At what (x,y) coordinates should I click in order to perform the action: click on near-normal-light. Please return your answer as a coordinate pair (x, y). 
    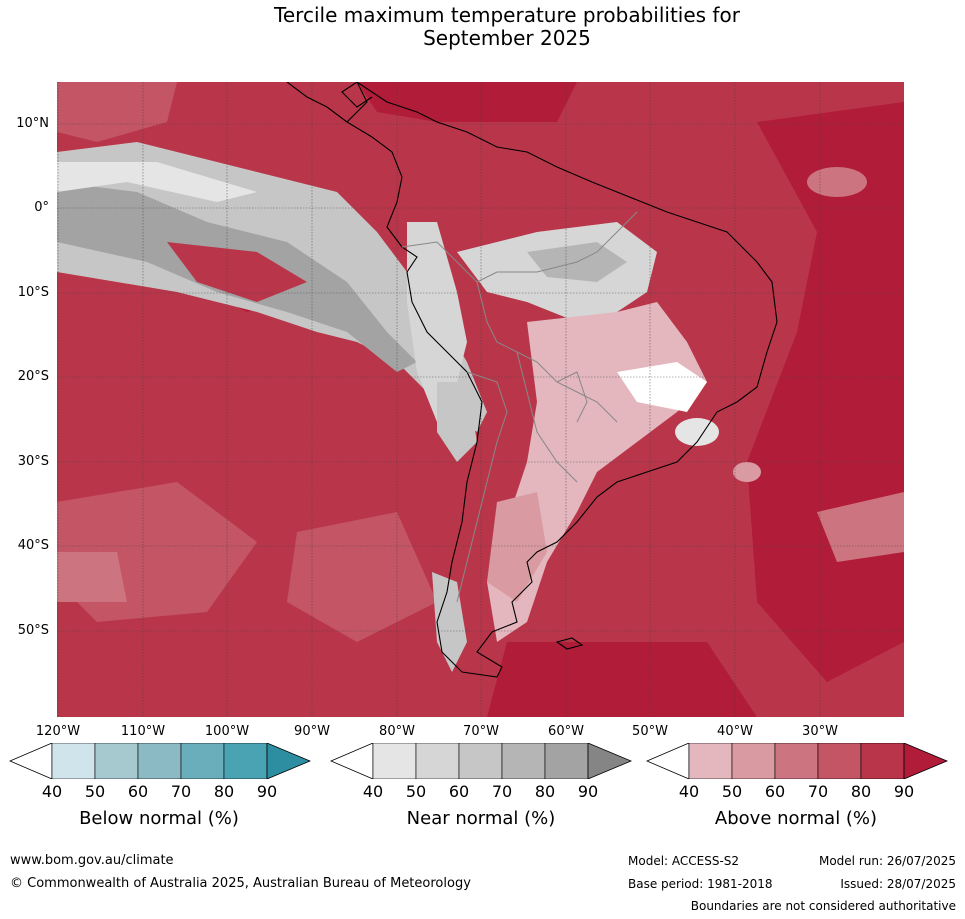
    Looking at the image, I should click on (157, 182).